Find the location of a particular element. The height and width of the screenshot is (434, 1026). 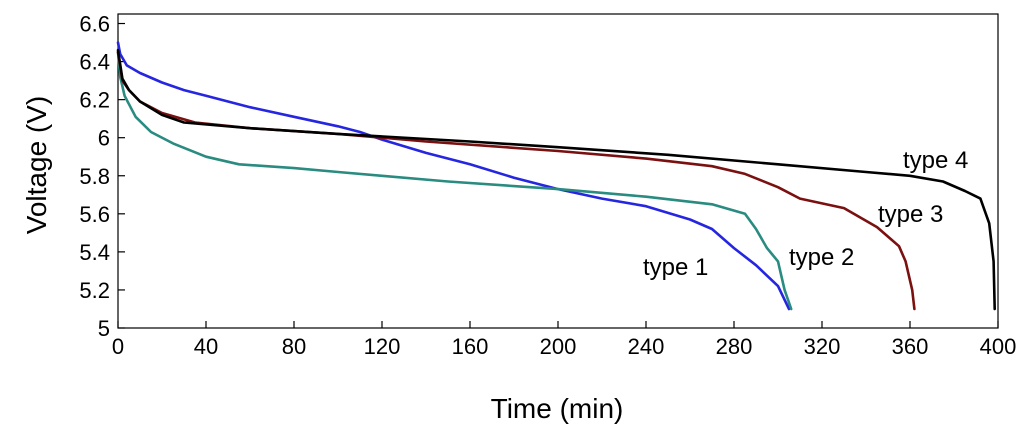

x-tick-label: 160 is located at coordinates (470, 346).